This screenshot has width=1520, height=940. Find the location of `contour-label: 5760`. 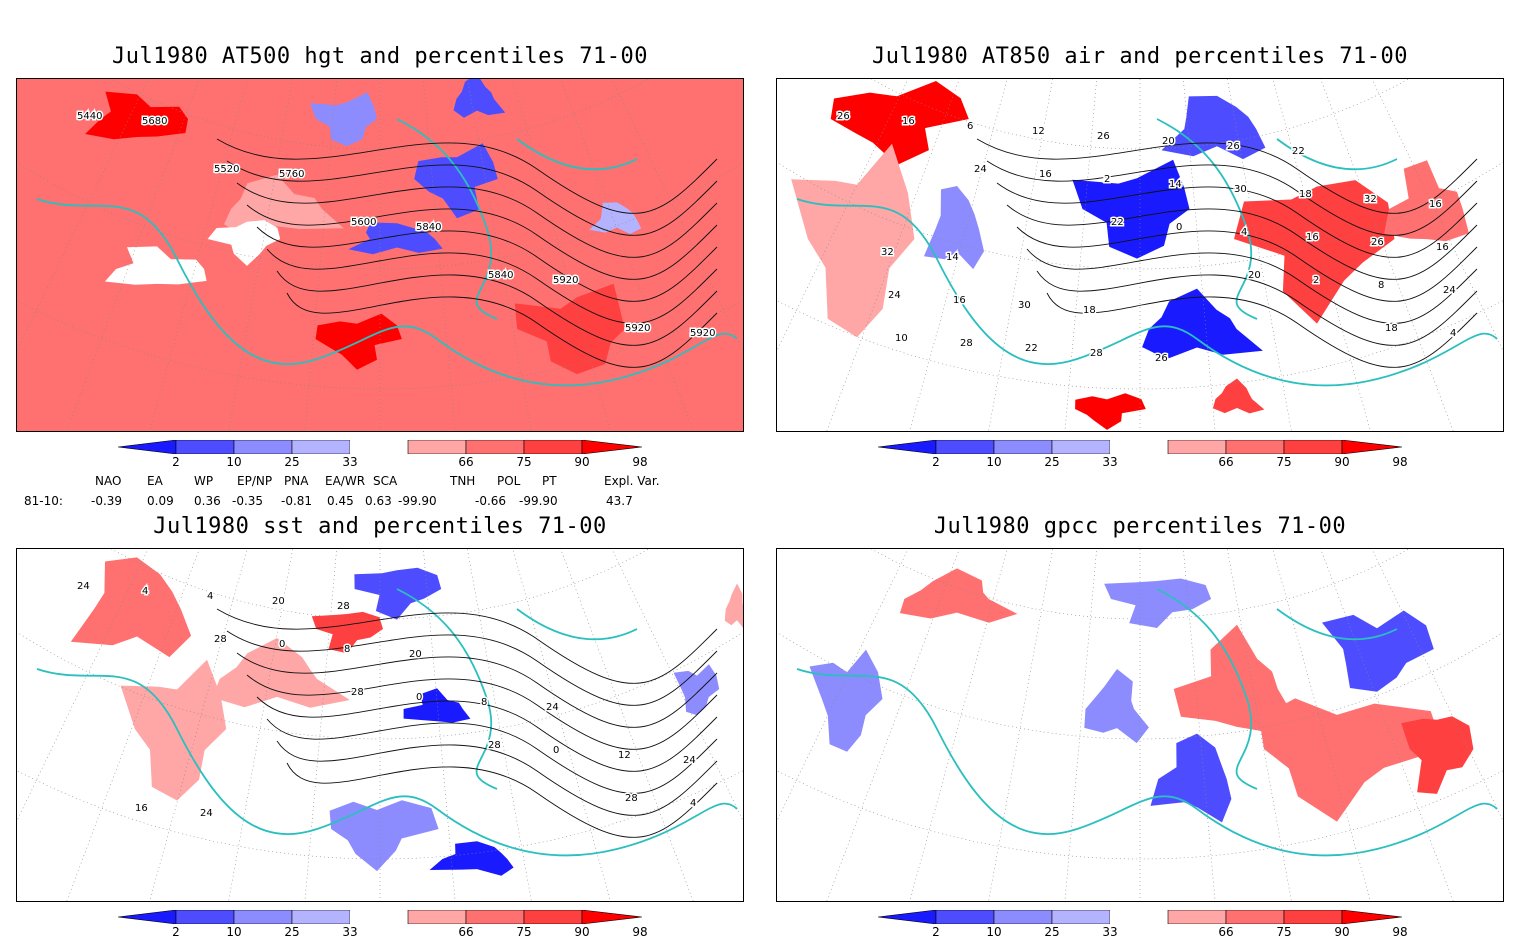

contour-label: 5760 is located at coordinates (291, 174).